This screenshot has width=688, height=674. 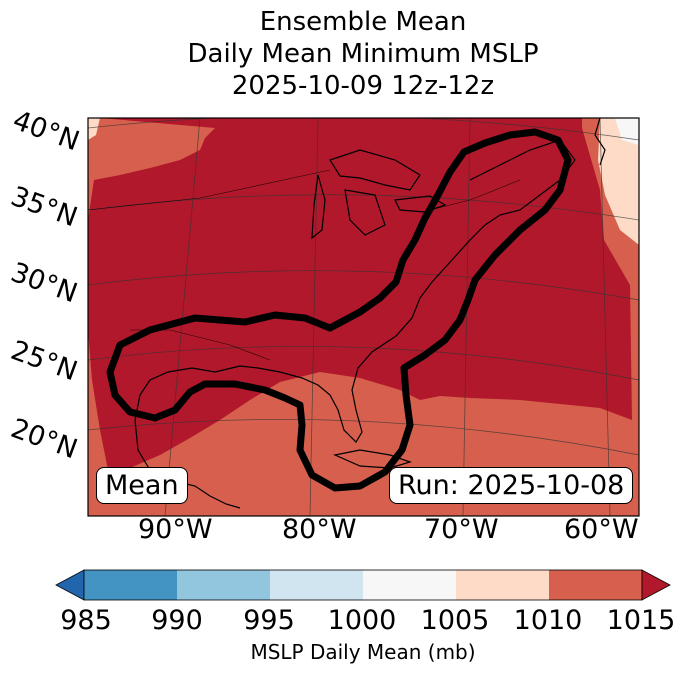 What do you see at coordinates (641, 620) in the screenshot?
I see `colorbar-tick-1015: 1015` at bounding box center [641, 620].